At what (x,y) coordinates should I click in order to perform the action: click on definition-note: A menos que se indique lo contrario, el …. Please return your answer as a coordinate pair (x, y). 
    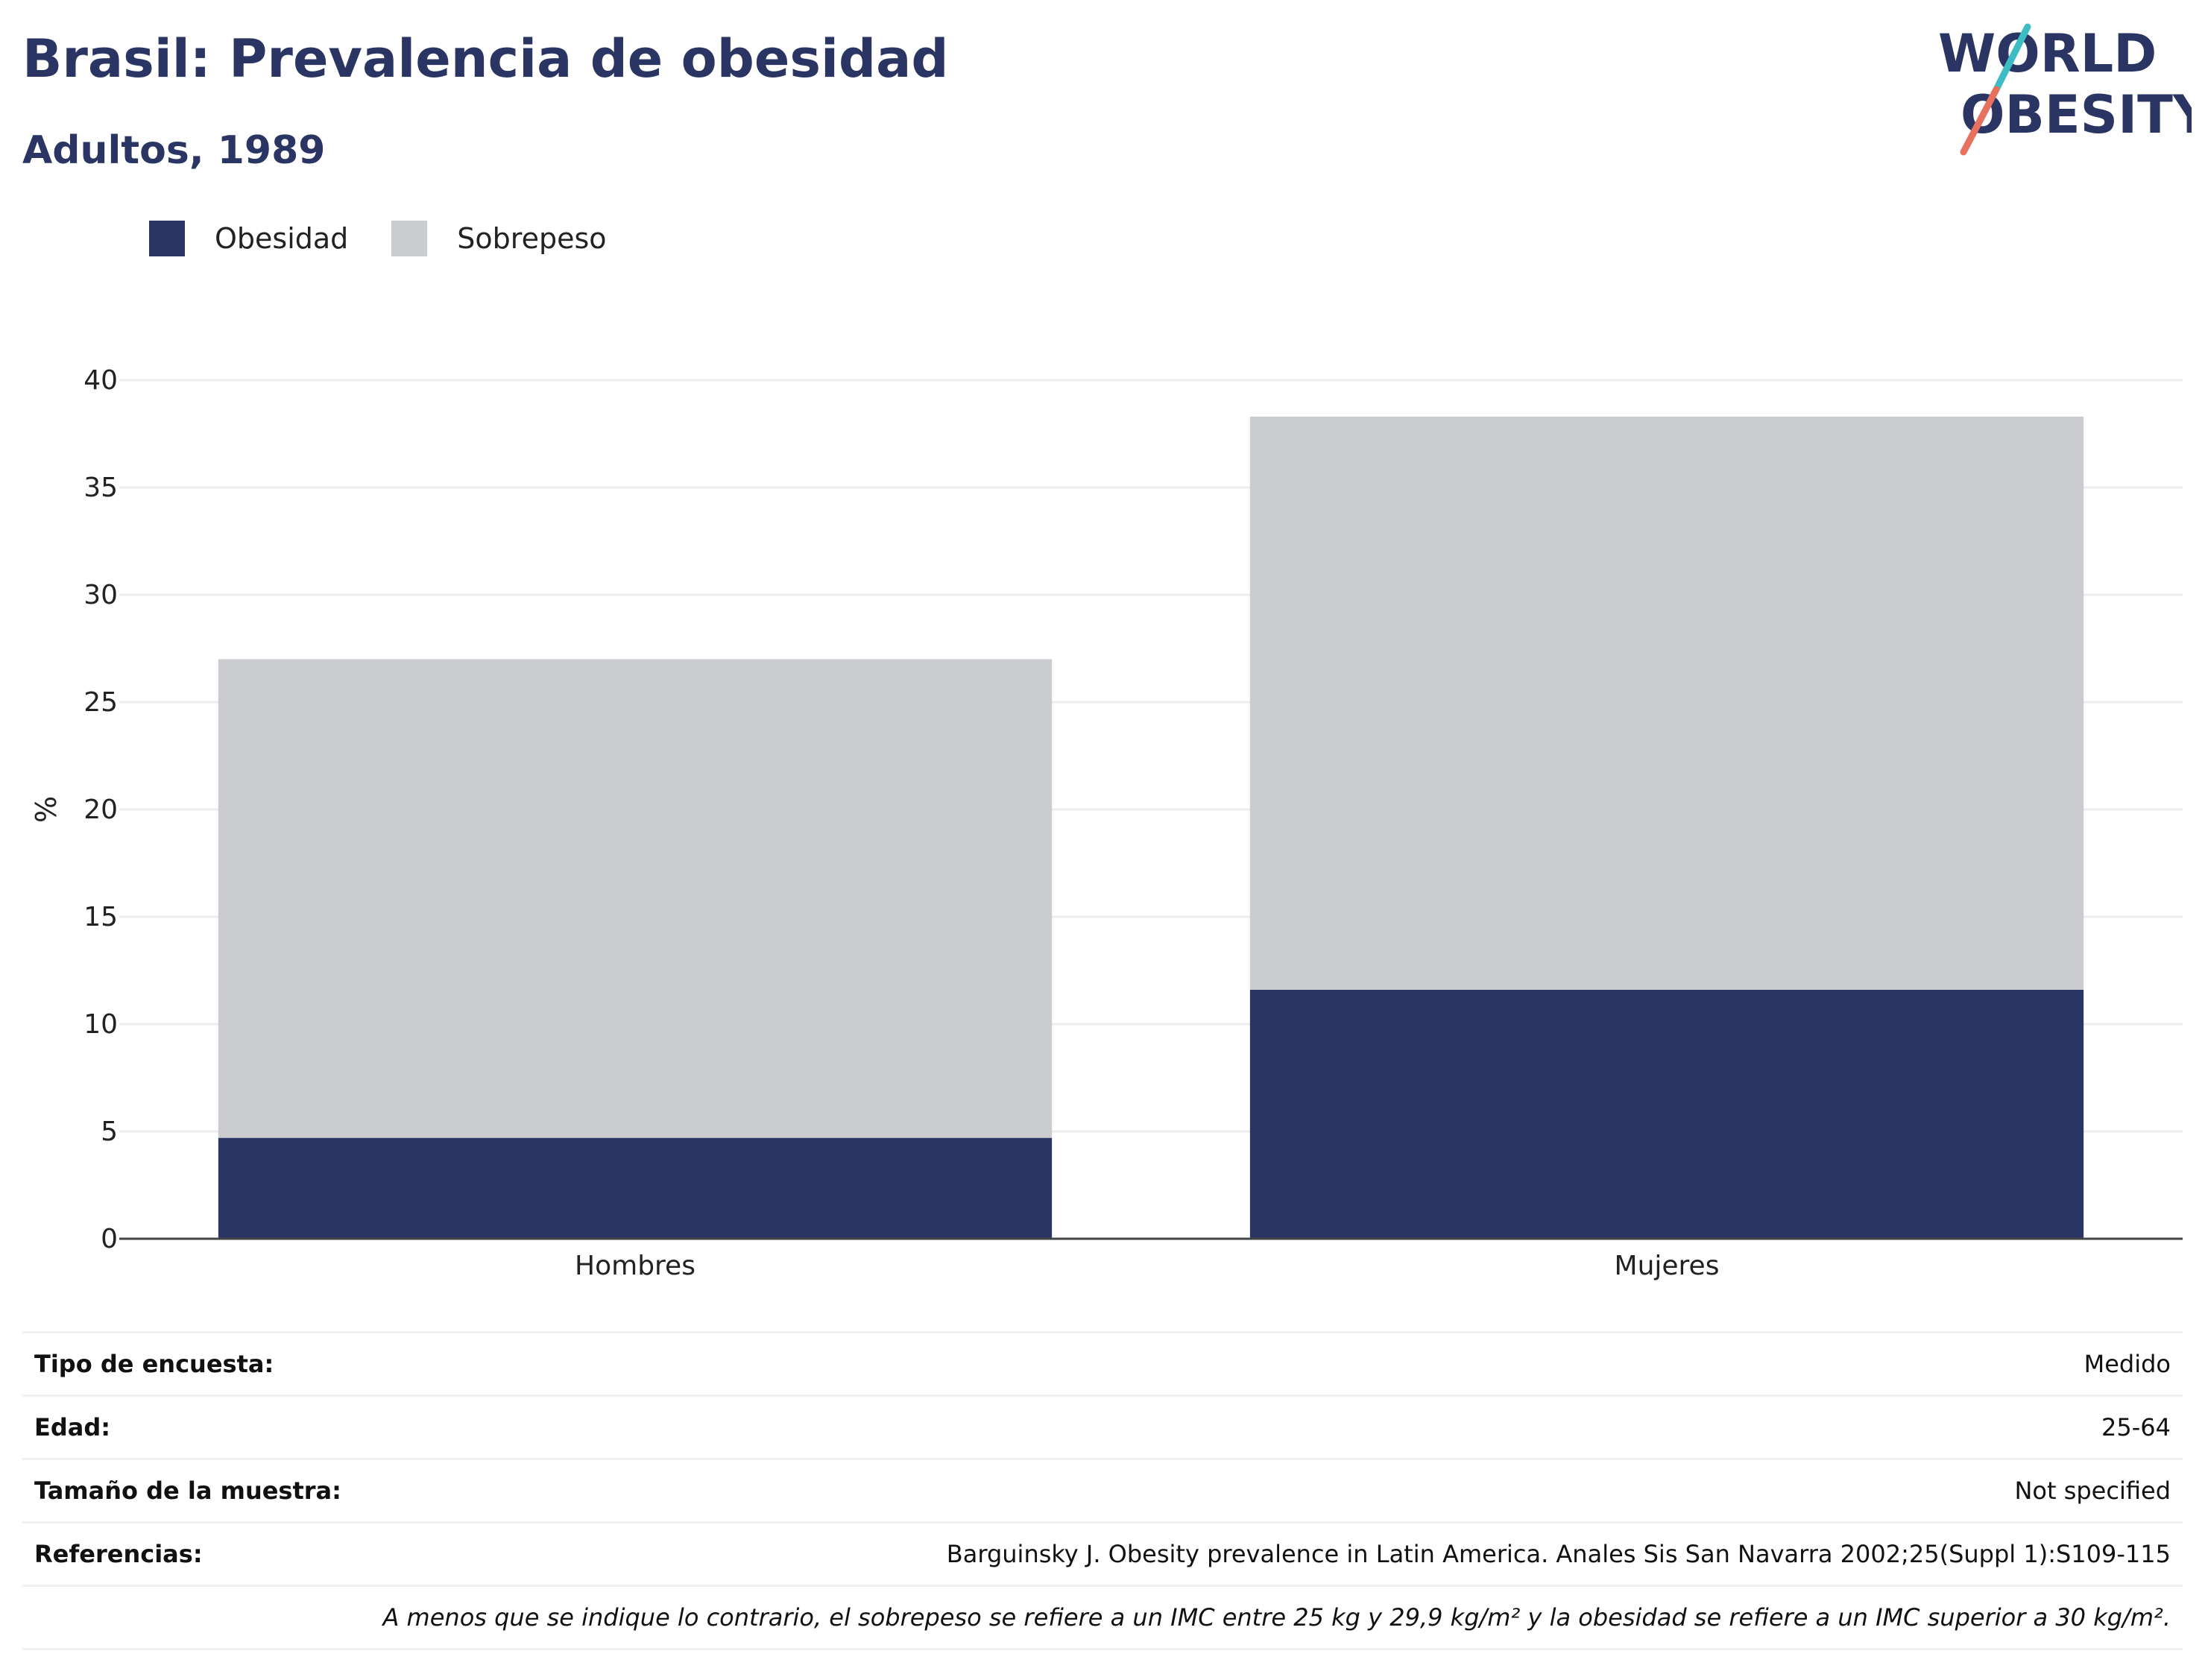
    Looking at the image, I should click on (1276, 1617).